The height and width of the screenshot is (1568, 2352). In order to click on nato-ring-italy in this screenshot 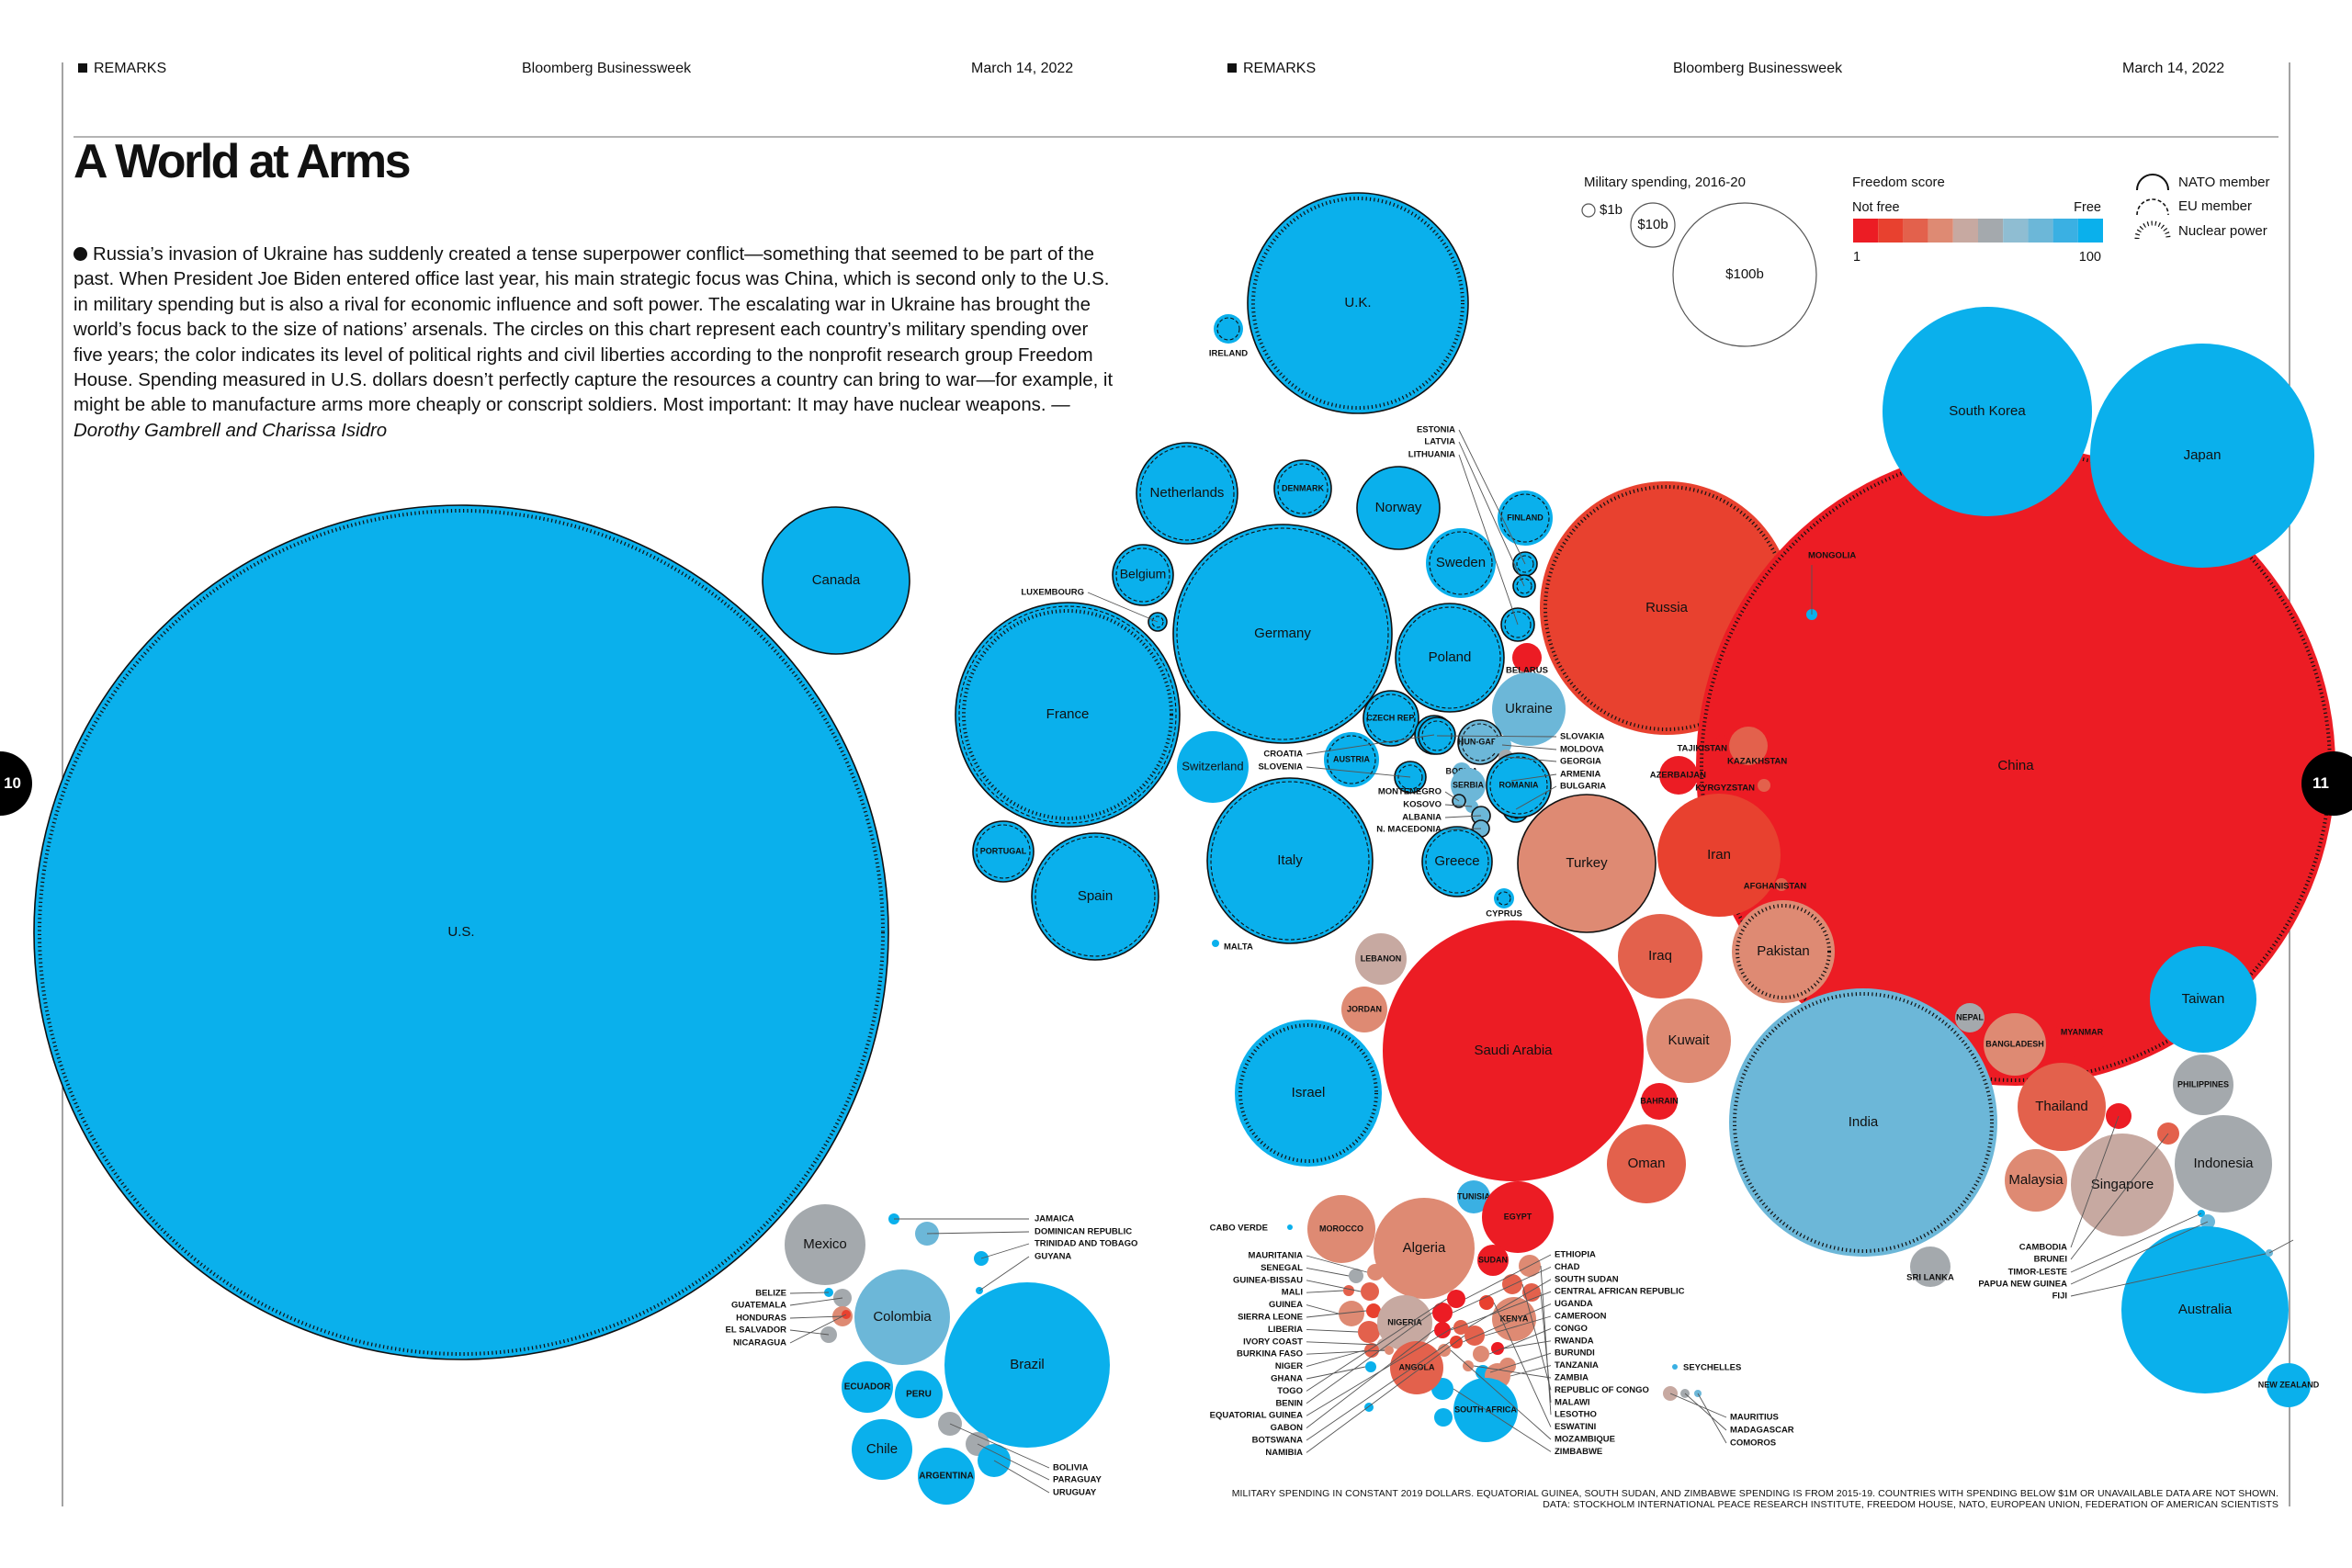, I will do `click(1290, 861)`.